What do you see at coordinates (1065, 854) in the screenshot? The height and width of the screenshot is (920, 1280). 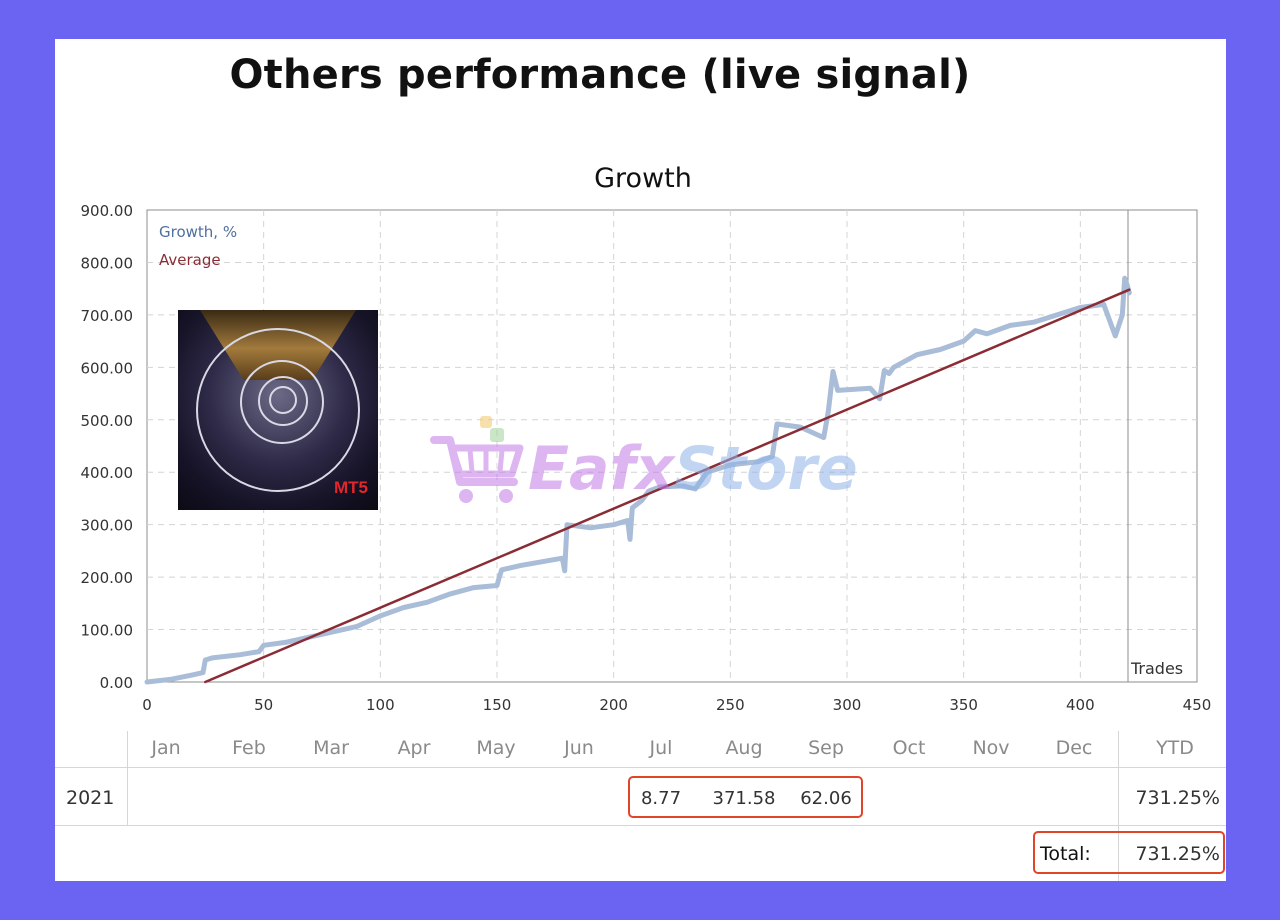 I see `total-label: Total:` at bounding box center [1065, 854].